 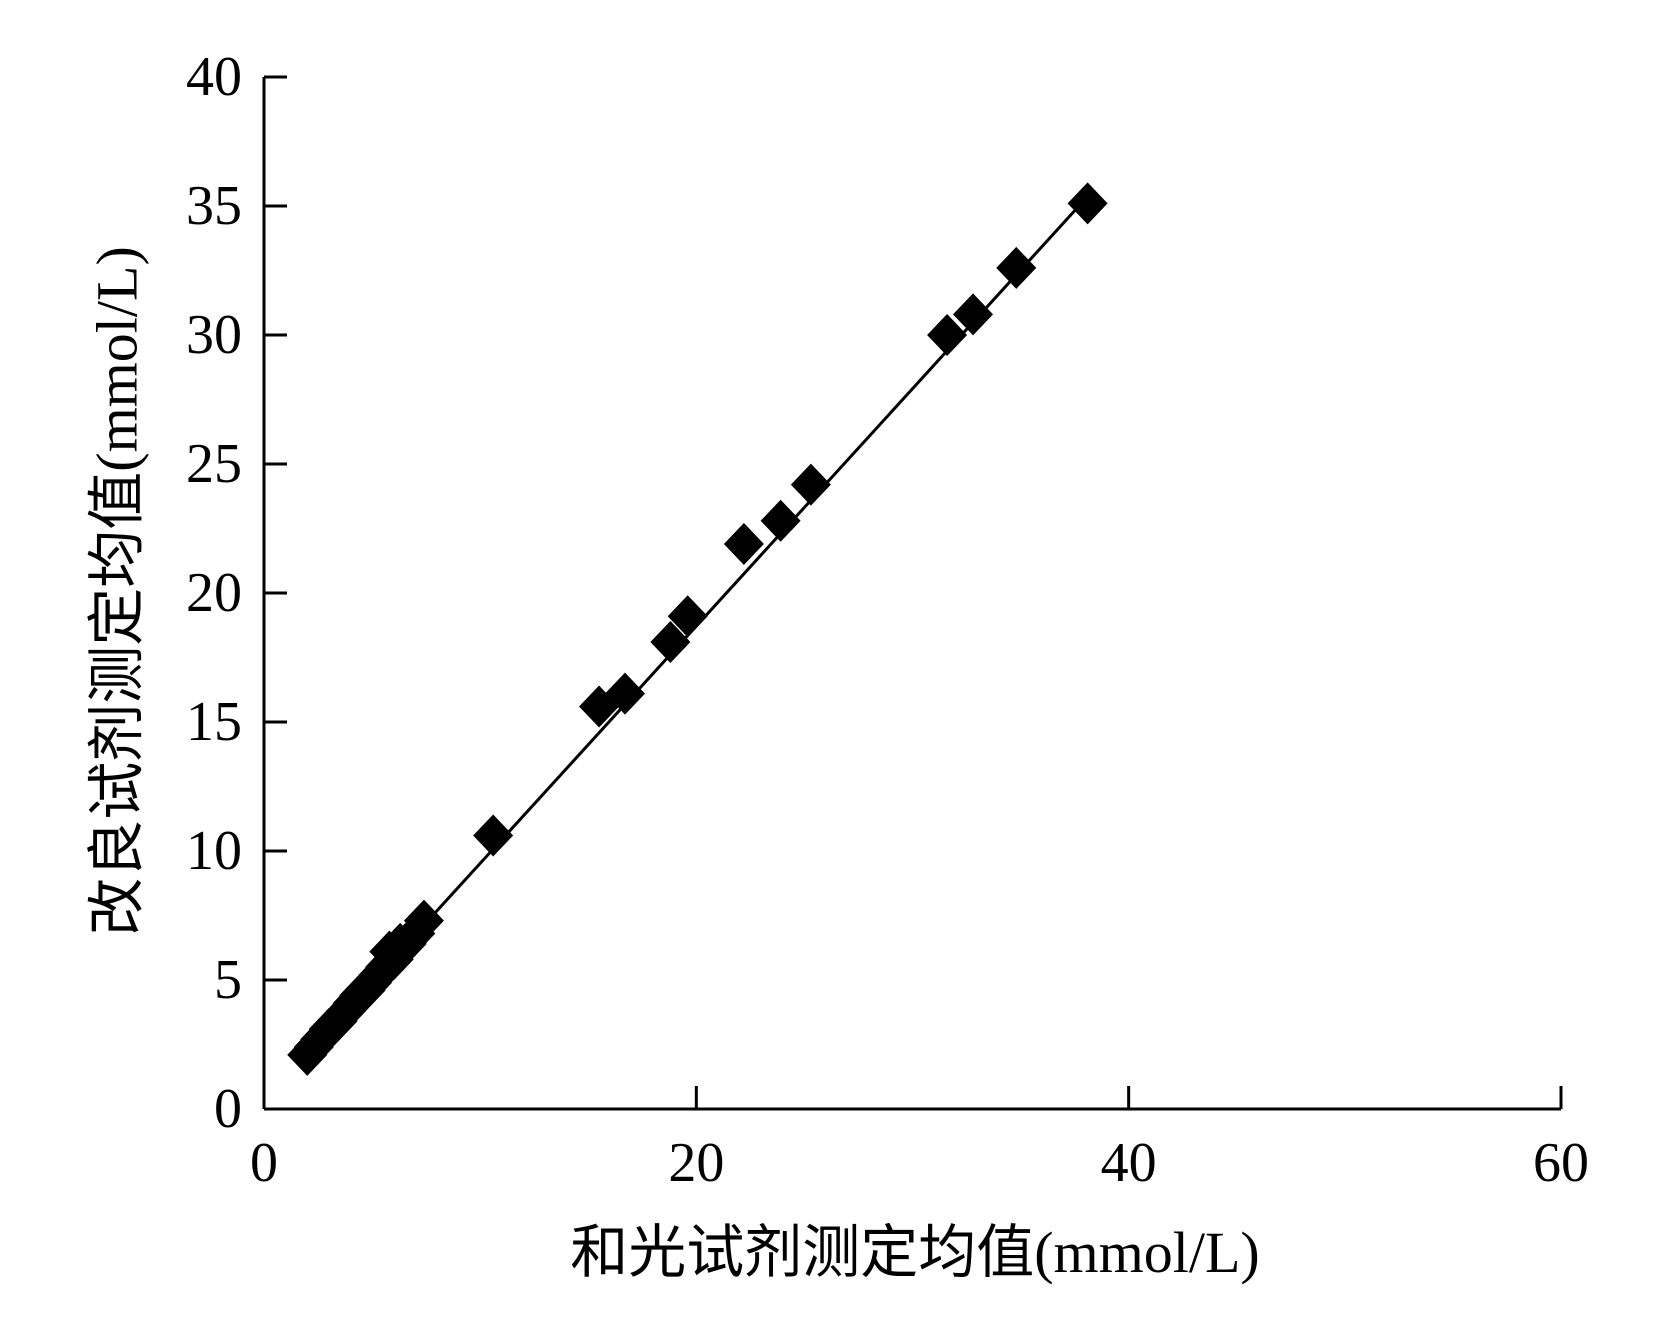 I want to click on y-tick-label: 35, so click(x=214, y=206).